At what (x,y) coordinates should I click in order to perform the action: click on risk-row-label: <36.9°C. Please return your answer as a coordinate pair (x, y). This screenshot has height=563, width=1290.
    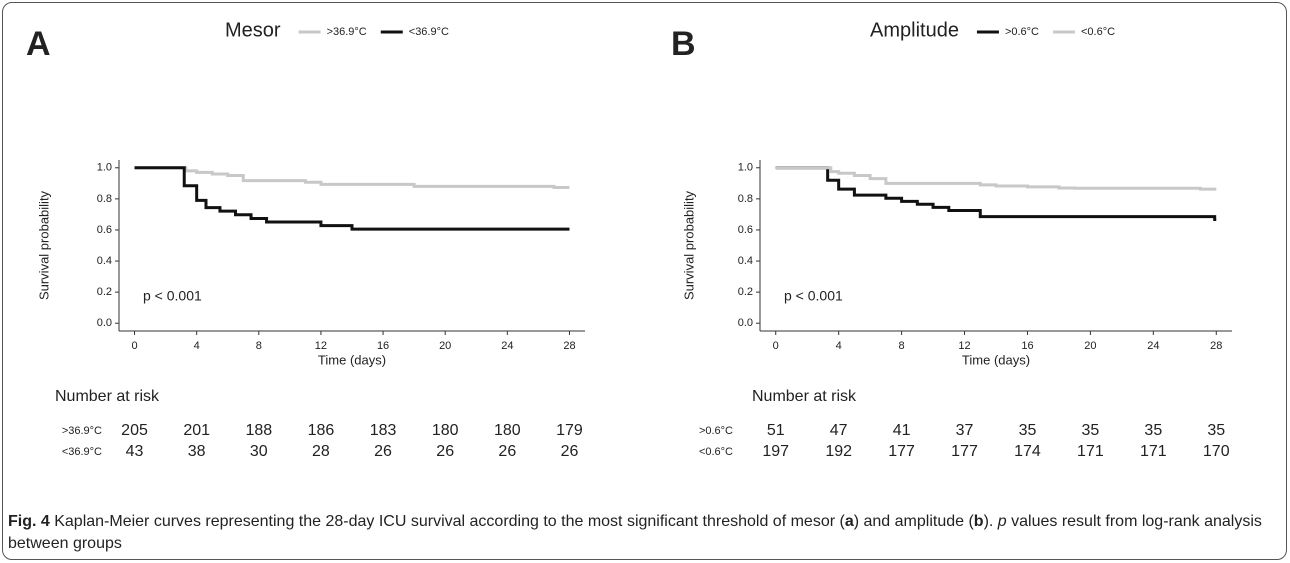
    Looking at the image, I should click on (82, 452).